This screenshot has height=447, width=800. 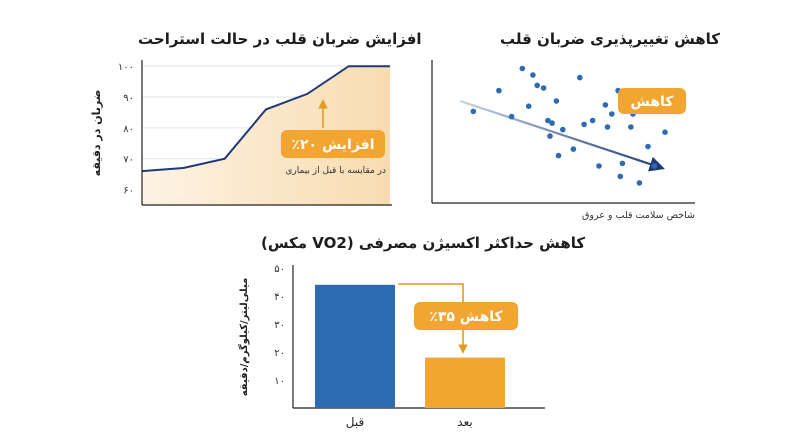 What do you see at coordinates (280, 39) in the screenshot?
I see `chart1-title: افزایش ضربان قلب در حالت استراحت` at bounding box center [280, 39].